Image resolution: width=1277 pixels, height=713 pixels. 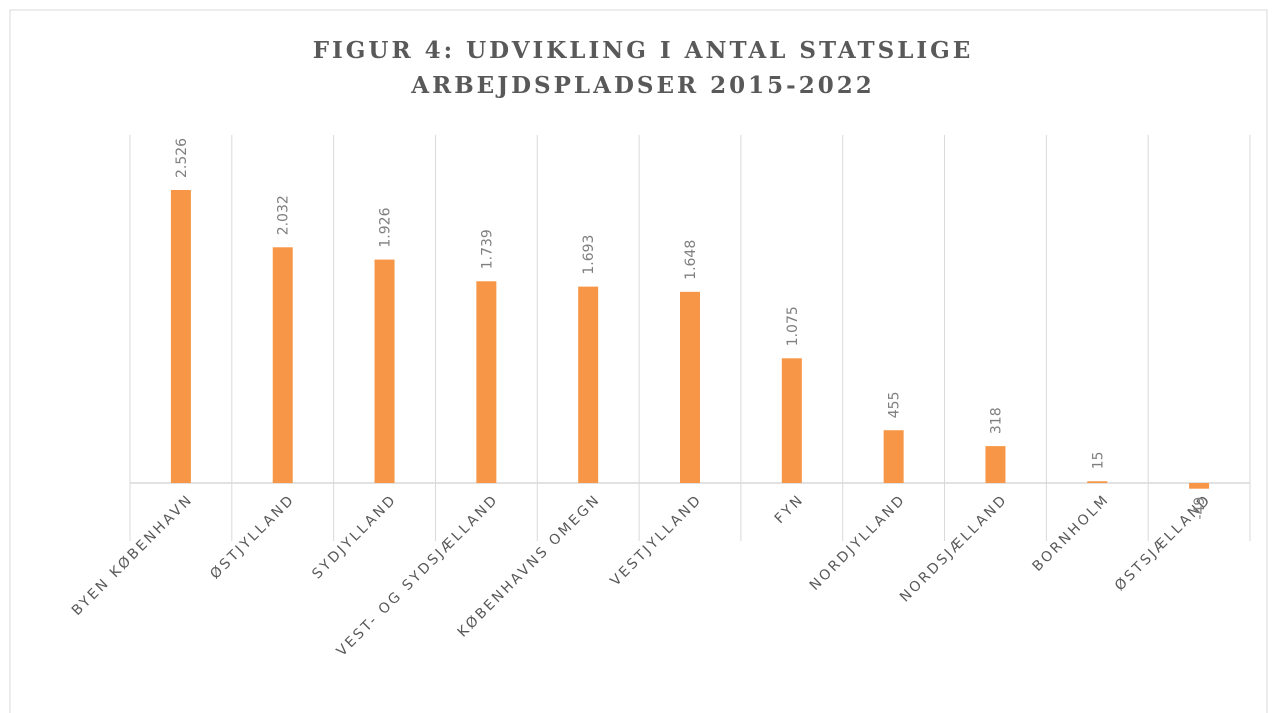 What do you see at coordinates (1200, 508) in the screenshot?
I see `data-label: -49` at bounding box center [1200, 508].